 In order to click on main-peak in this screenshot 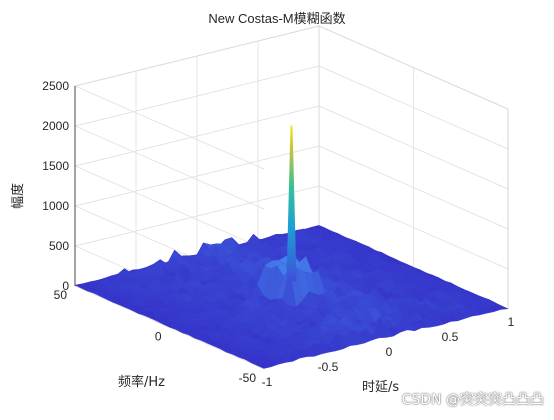, I will do `click(291, 203)`.